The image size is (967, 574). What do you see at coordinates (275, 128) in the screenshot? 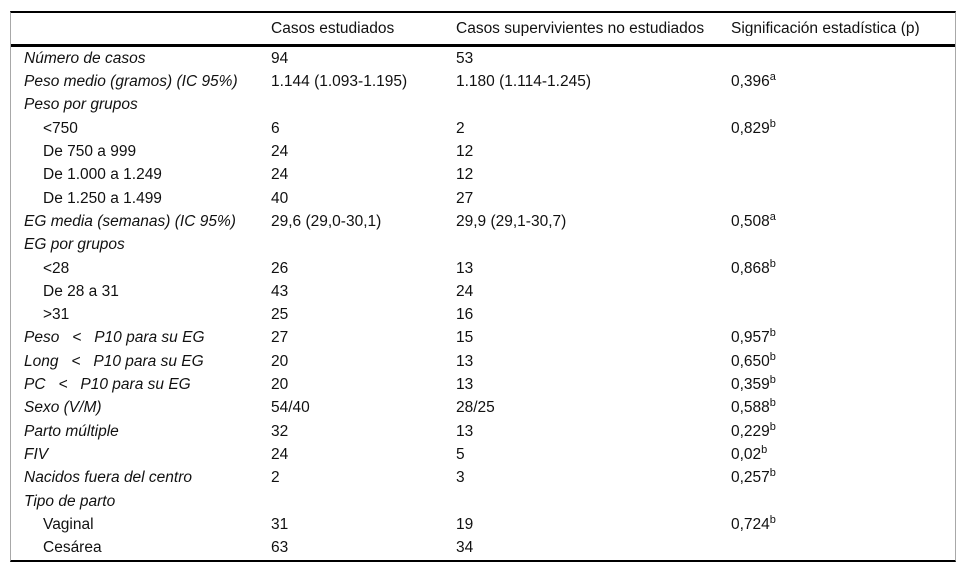
I see `cell-casos-estudiados: 6` at bounding box center [275, 128].